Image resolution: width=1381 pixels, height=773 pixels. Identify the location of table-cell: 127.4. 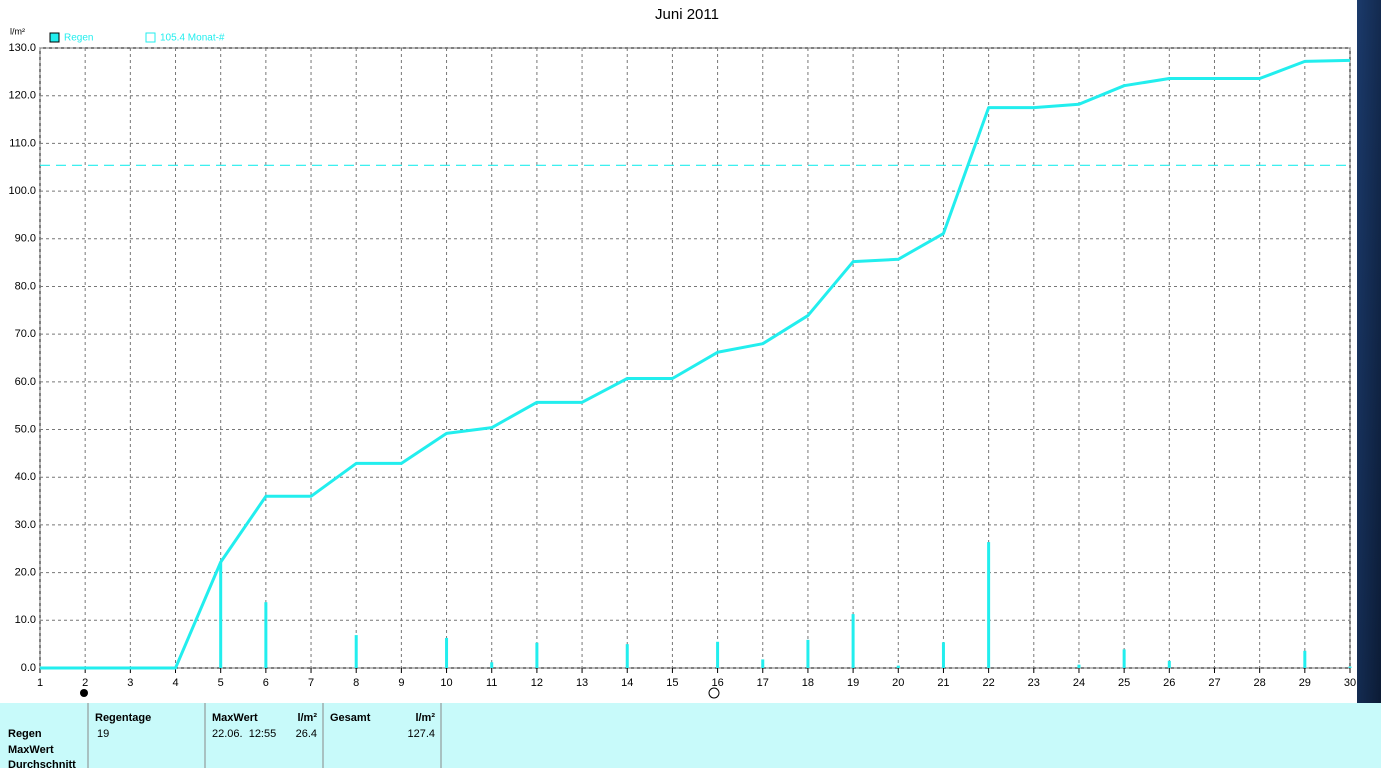
(421, 734).